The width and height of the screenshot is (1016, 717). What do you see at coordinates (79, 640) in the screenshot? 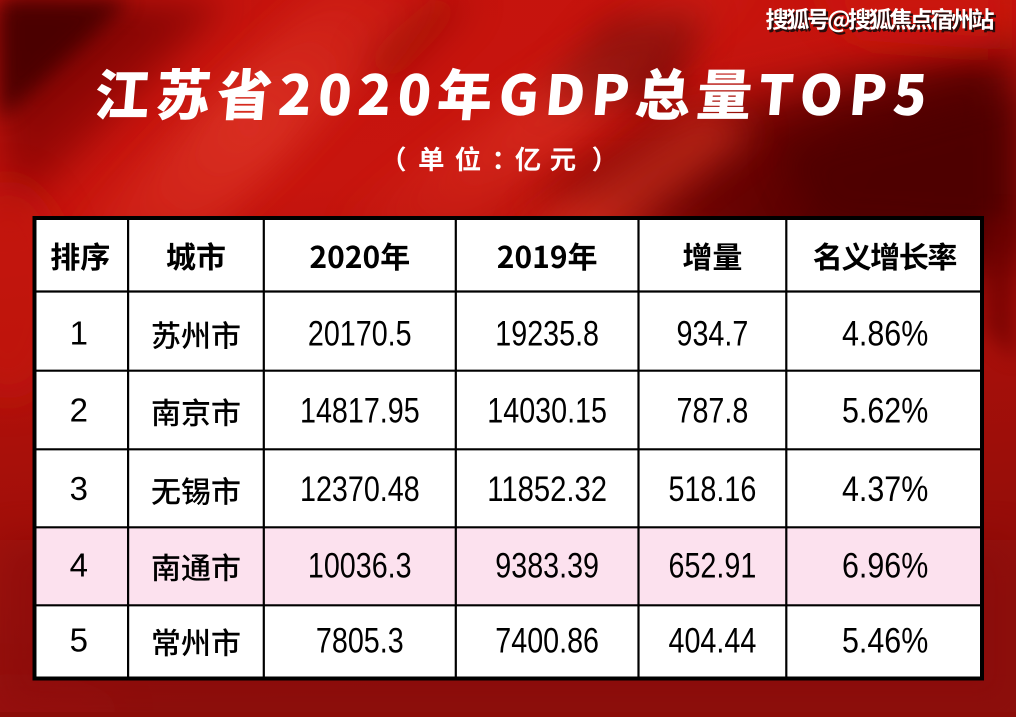
I see `svg-text: 5` at bounding box center [79, 640].